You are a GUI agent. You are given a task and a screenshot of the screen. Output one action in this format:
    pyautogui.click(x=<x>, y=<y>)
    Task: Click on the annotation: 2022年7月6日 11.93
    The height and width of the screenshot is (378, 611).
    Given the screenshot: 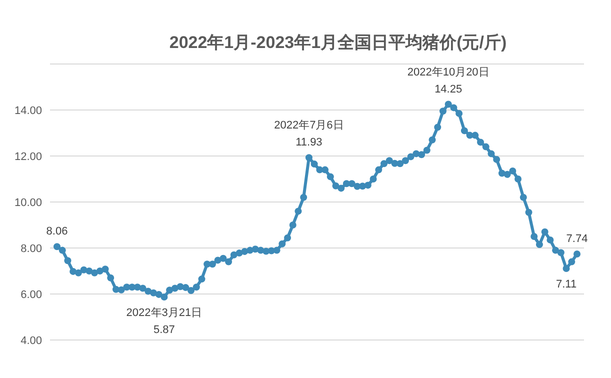 What is the action you would take?
    pyautogui.click(x=309, y=134)
    